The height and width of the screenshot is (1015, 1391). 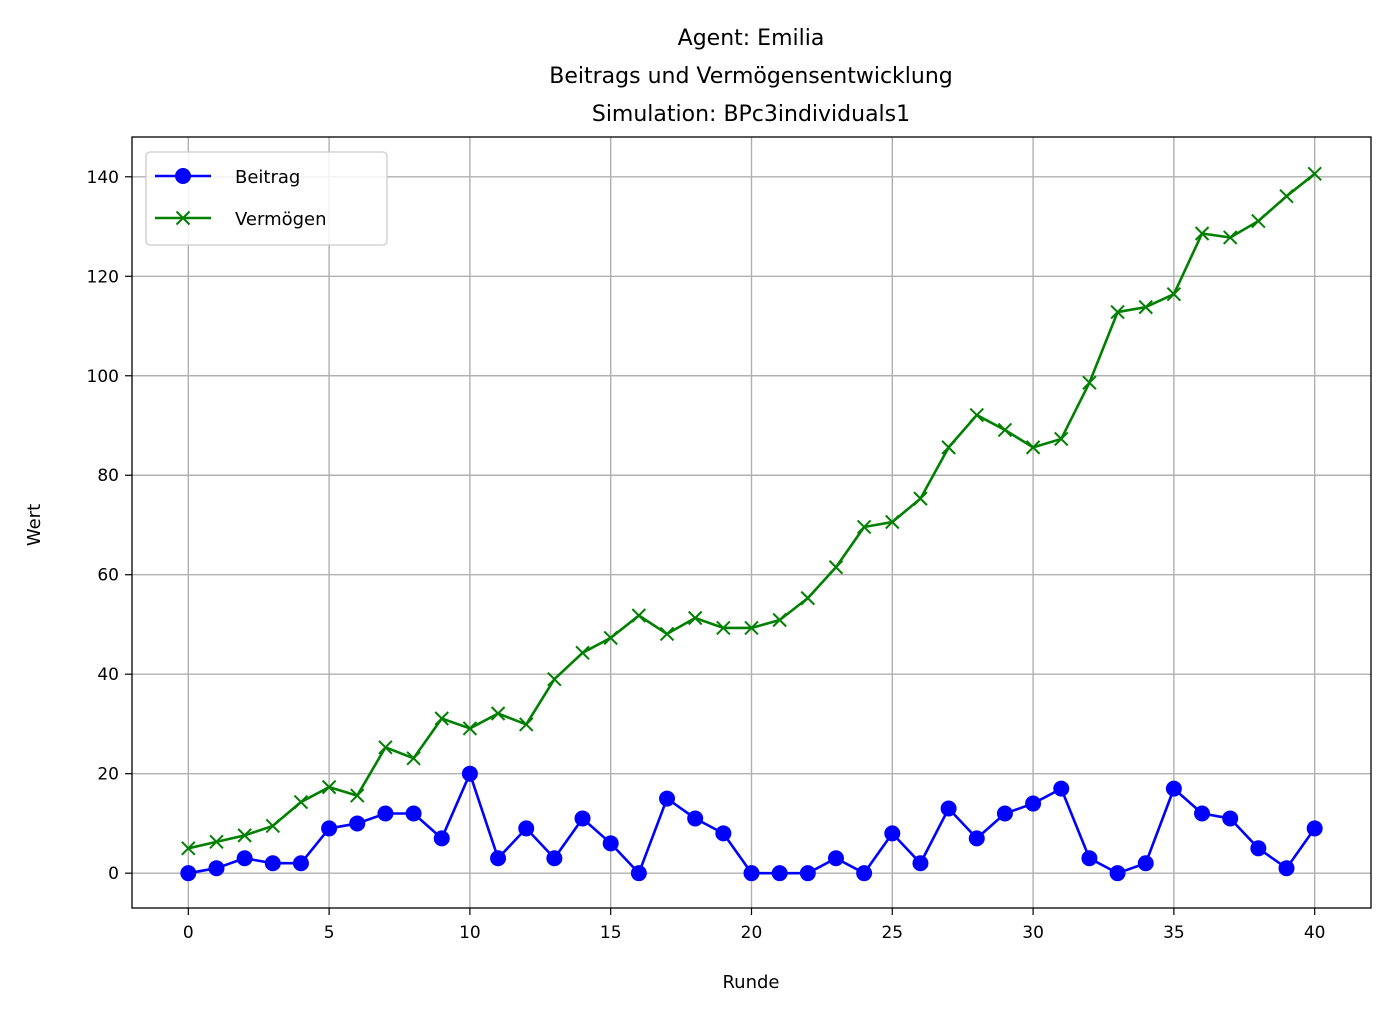 What do you see at coordinates (108, 675) in the screenshot?
I see `y-tick-label: 40` at bounding box center [108, 675].